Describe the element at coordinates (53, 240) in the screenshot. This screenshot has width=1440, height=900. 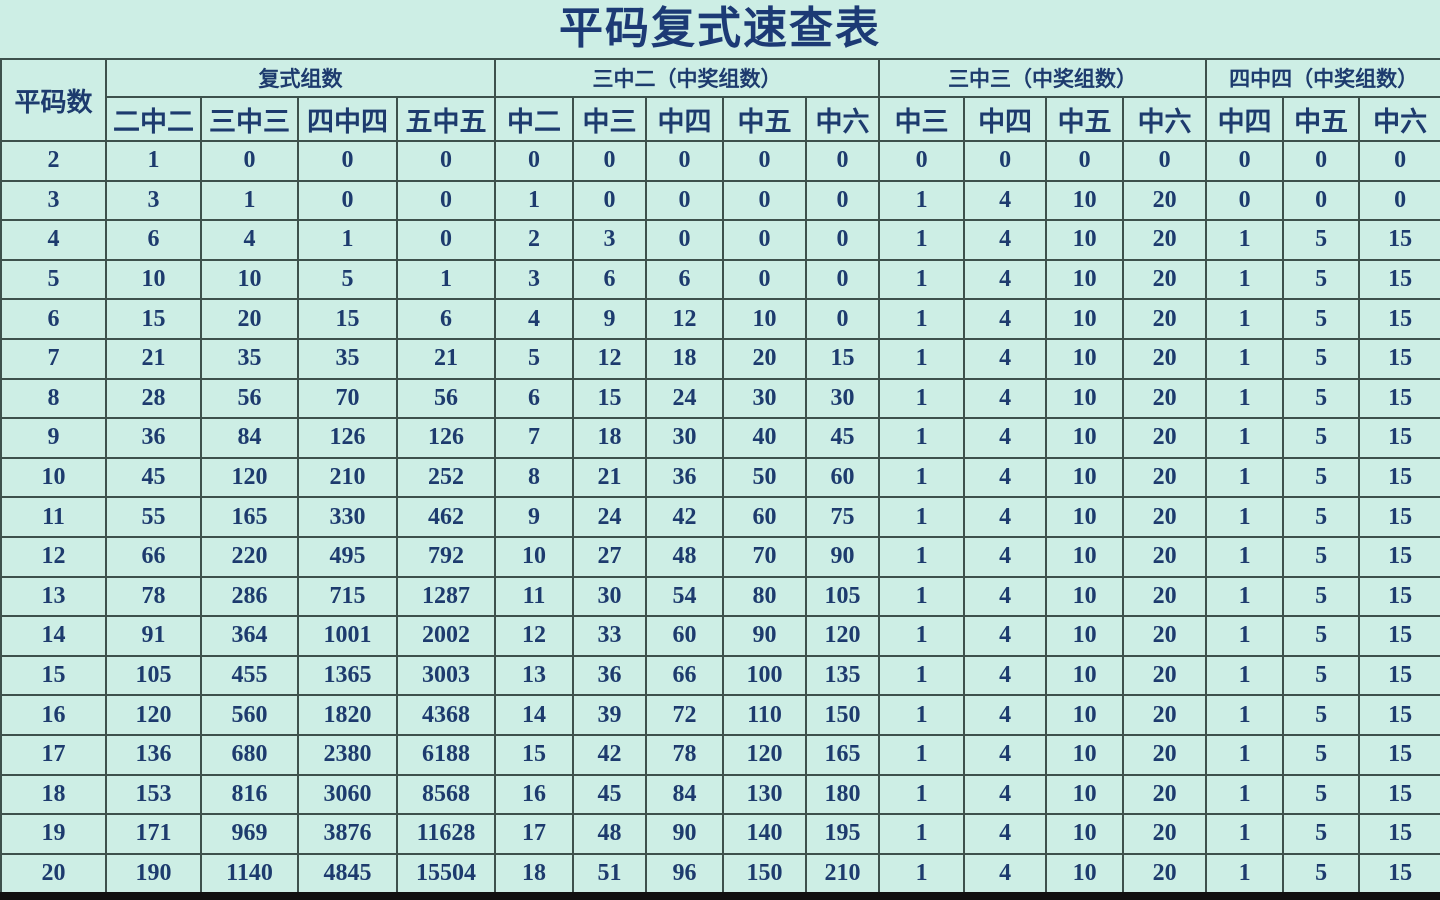
I see `row-label: 4` at that location.